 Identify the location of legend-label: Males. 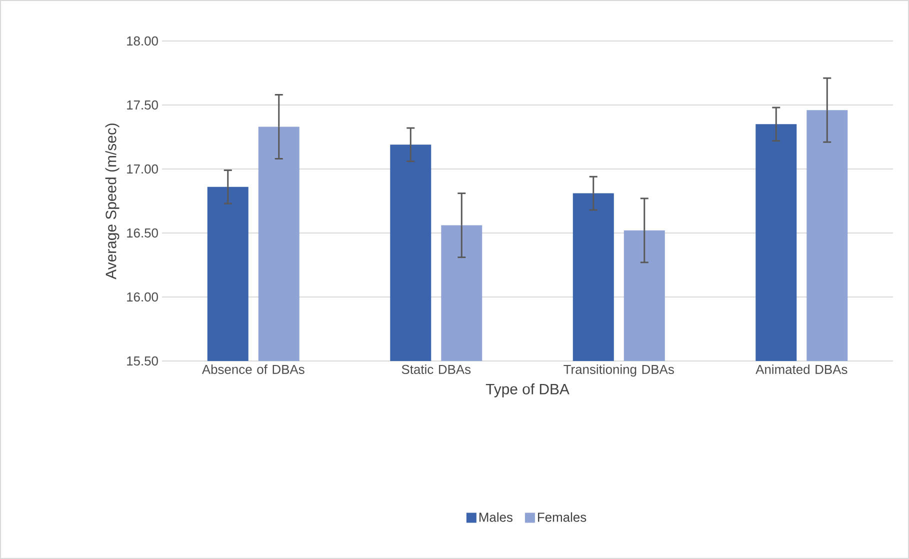
(495, 517).